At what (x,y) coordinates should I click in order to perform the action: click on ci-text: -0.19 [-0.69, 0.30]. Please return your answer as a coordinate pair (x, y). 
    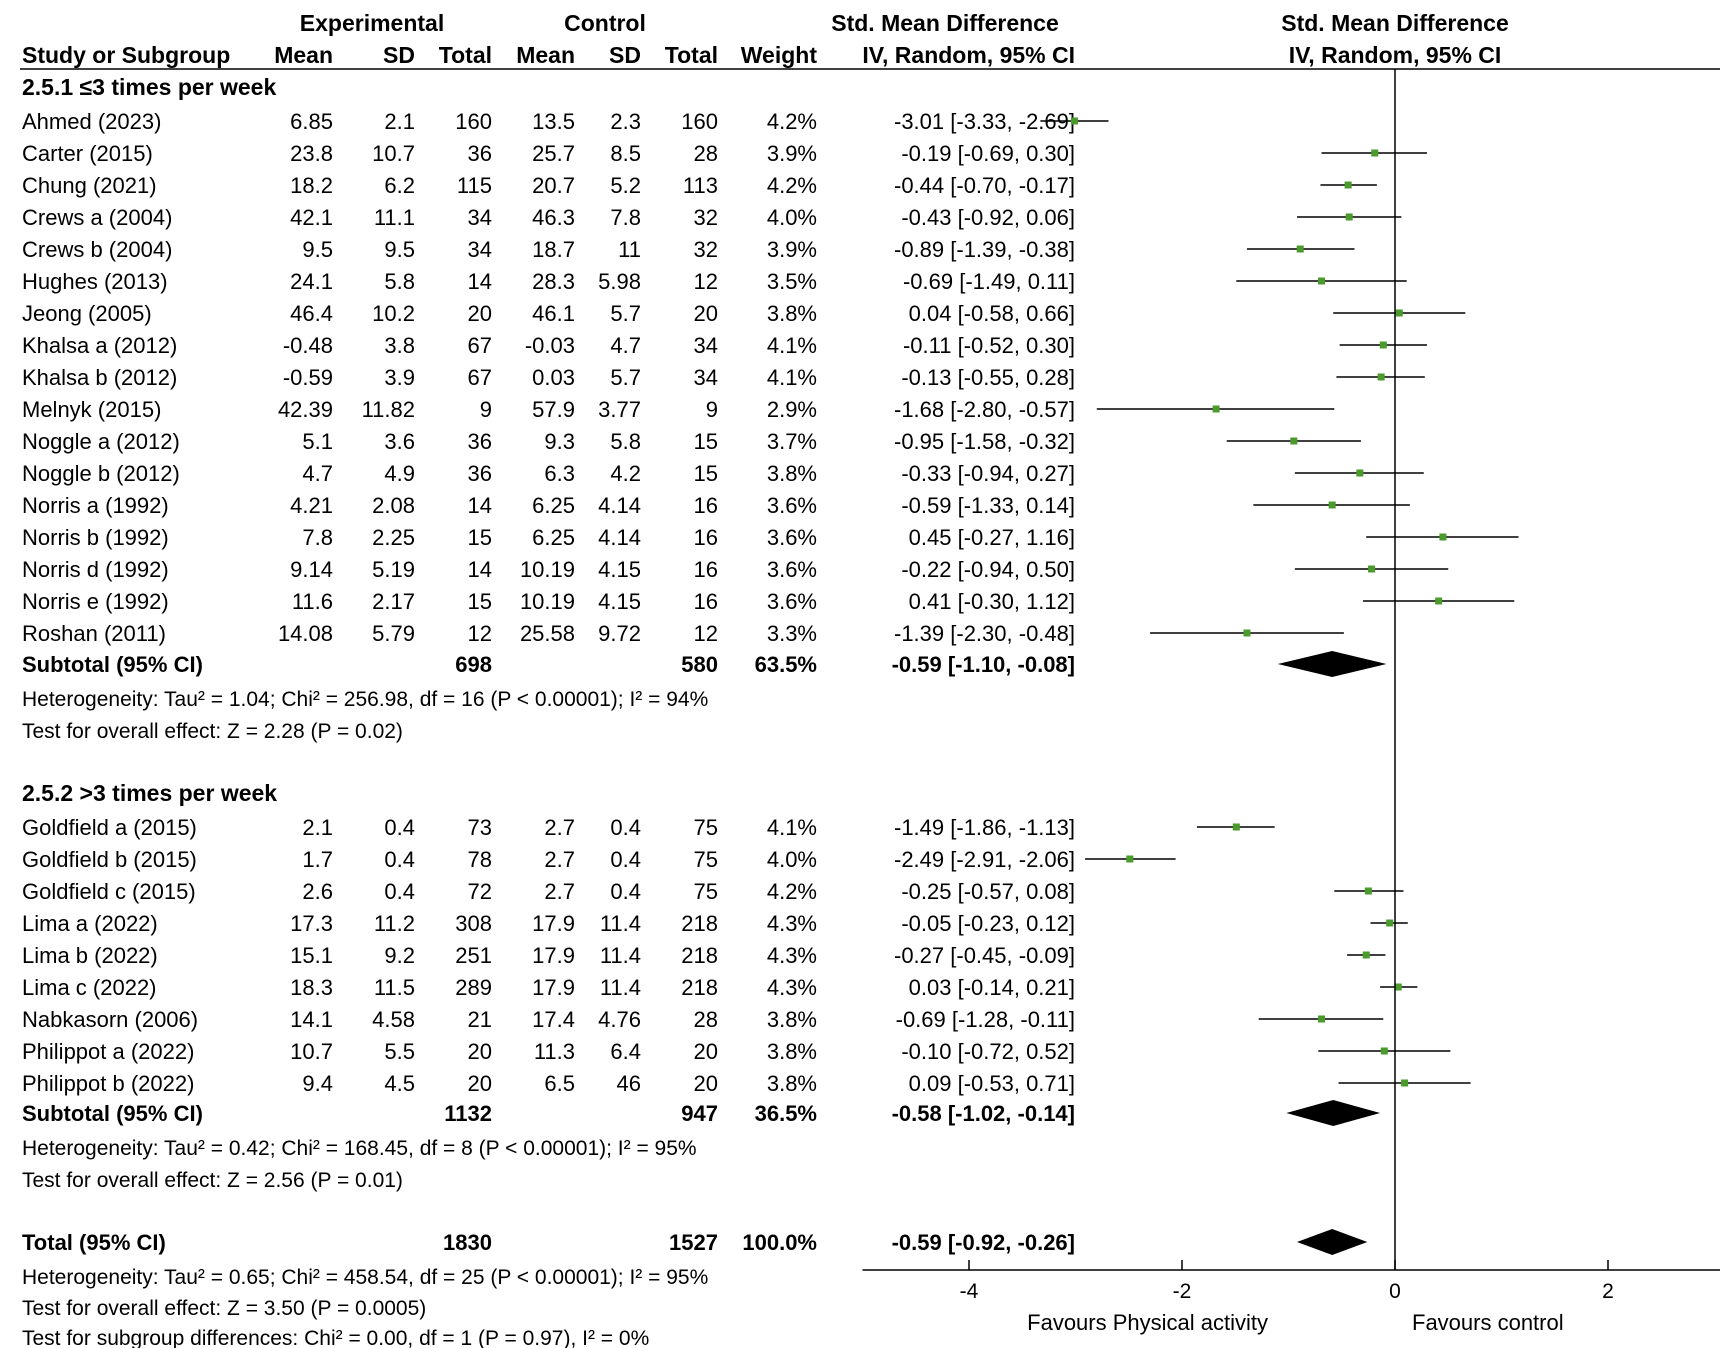
    Looking at the image, I should click on (988, 153).